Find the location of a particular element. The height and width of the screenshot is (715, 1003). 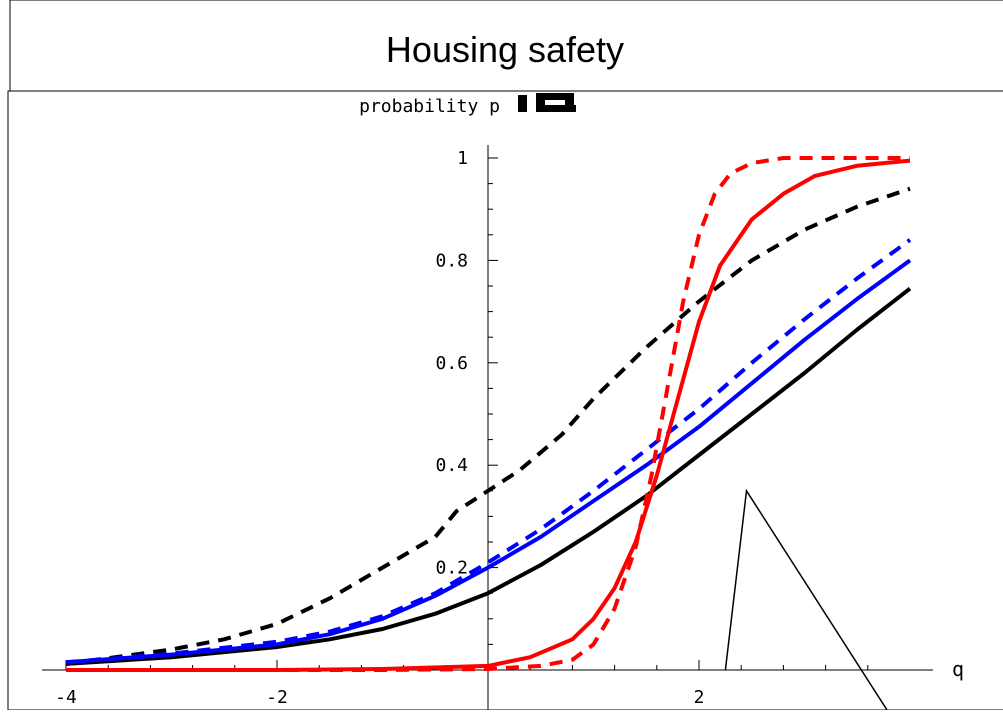

chart-title: Housing safety is located at coordinates (505, 49).